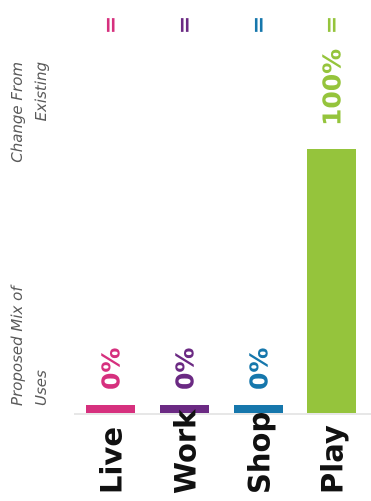 Image resolution: width=371 pixels, height=501 pixels. I want to click on change-marker-shop: =, so click(259, 25).